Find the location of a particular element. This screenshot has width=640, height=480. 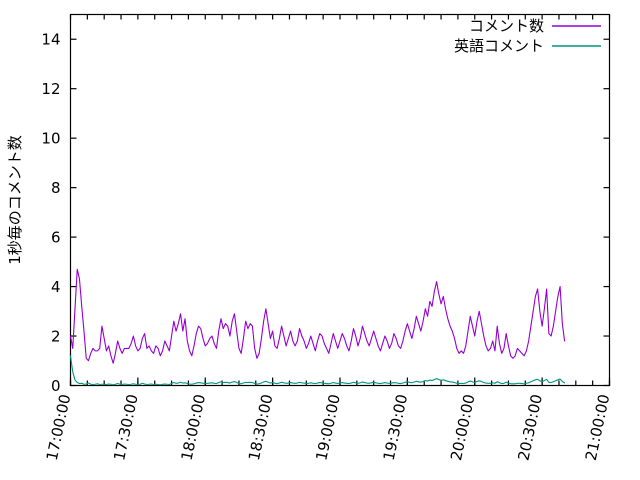

y-tick-label: 0 is located at coordinates (56, 386).